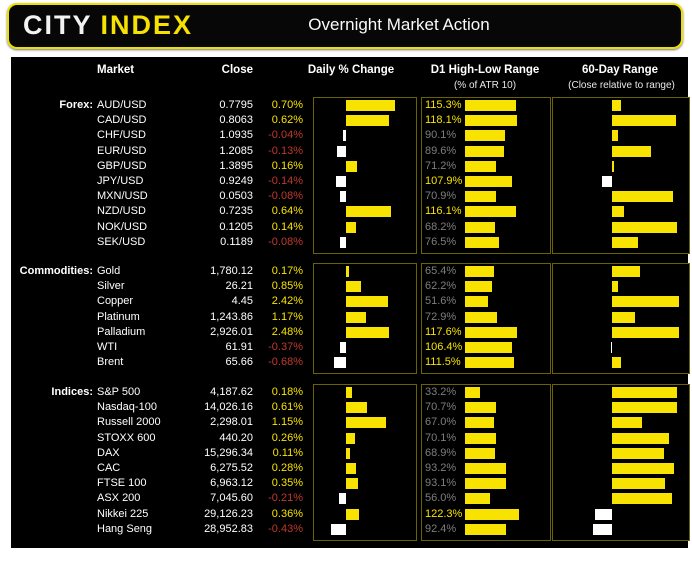 This screenshot has height=561, width=692. I want to click on d1-range-chart: 65.4% 62.2% 51.6% 72.9% 117.6% 106.4% 111.5%, so click(486, 319).